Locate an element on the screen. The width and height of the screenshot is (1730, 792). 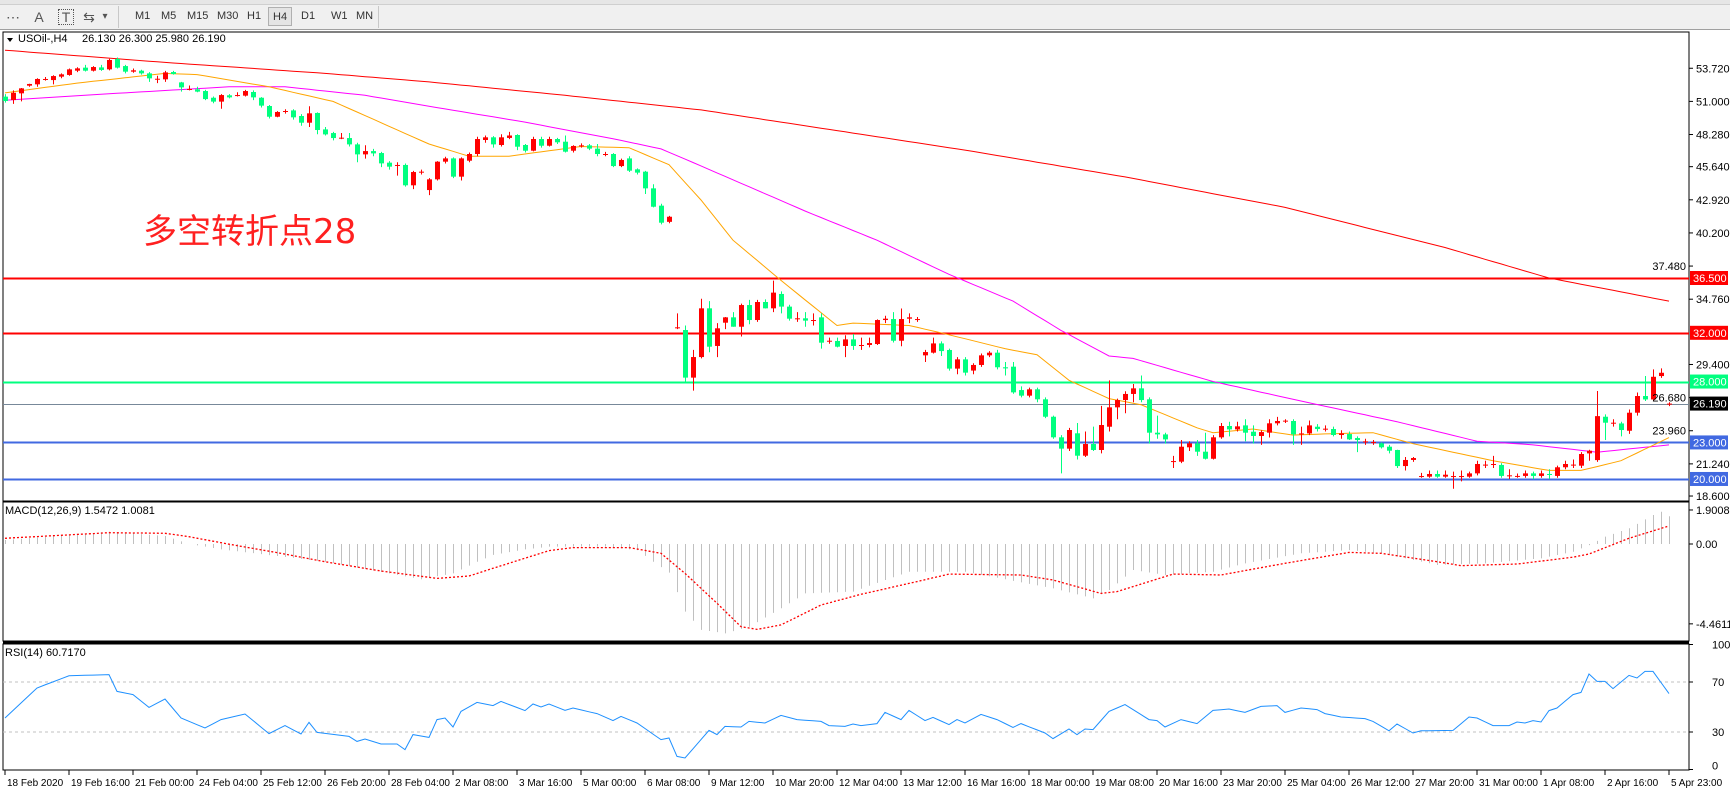
timeframe-button-d1: D1 is located at coordinates (308, 16).